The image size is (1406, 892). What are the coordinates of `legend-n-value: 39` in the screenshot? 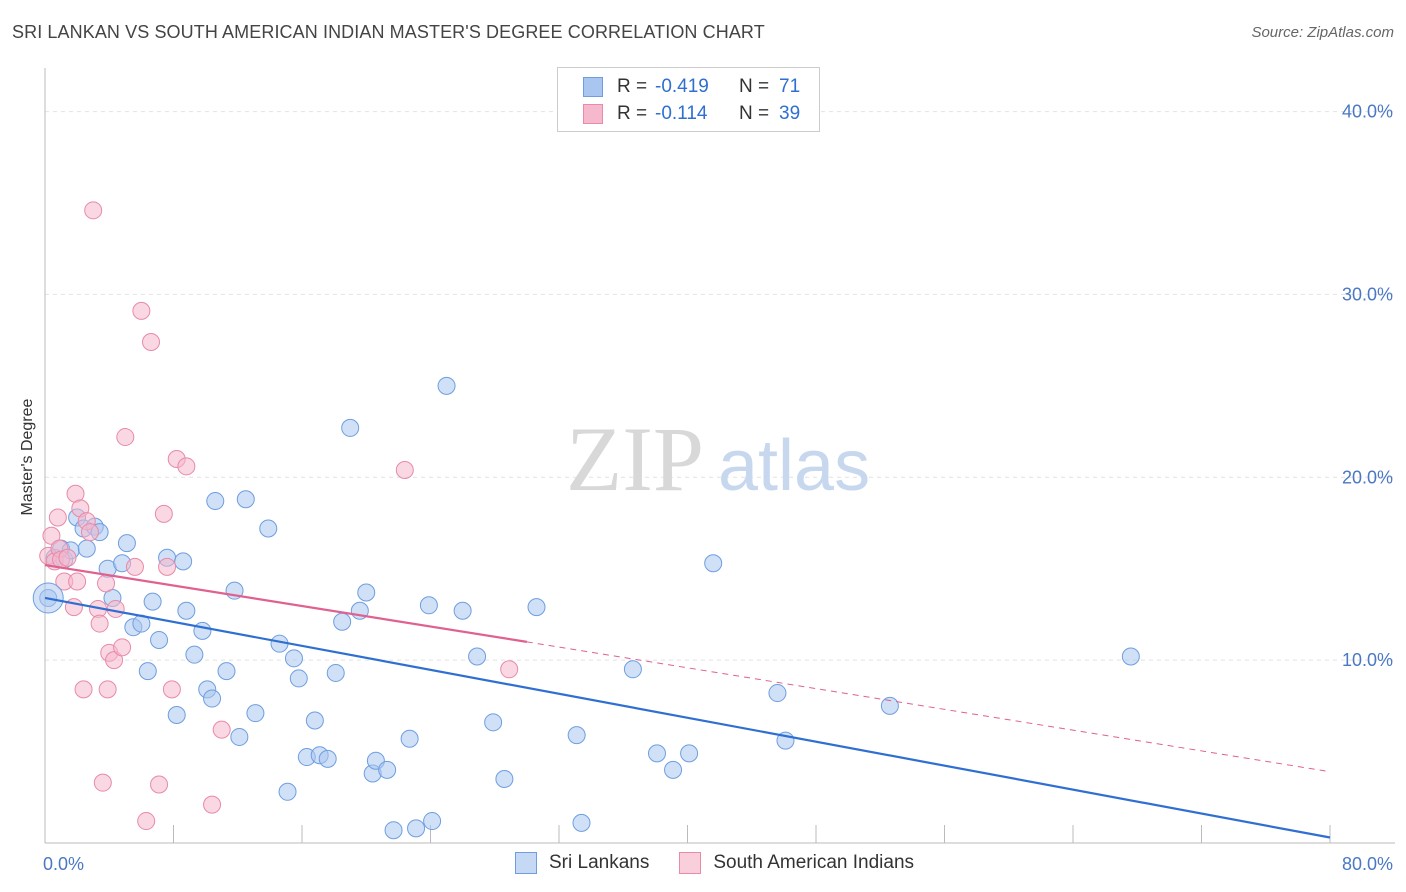 It's located at (790, 113).